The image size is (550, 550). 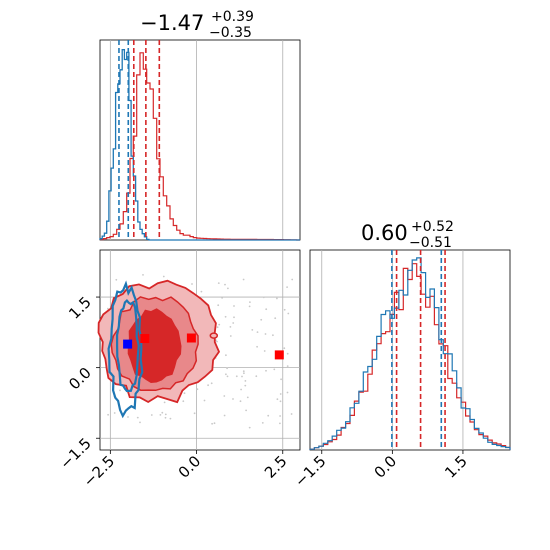 What do you see at coordinates (80, 308) in the screenshot?
I see `joint-y-tick-label: 1.5` at bounding box center [80, 308].